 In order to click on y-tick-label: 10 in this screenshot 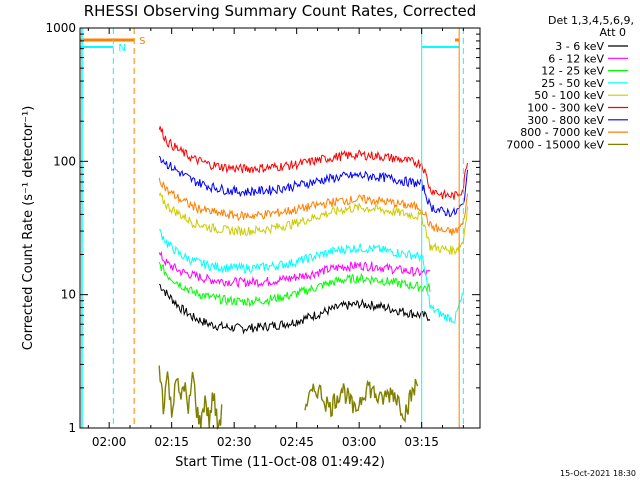, I will do `click(68, 295)`.